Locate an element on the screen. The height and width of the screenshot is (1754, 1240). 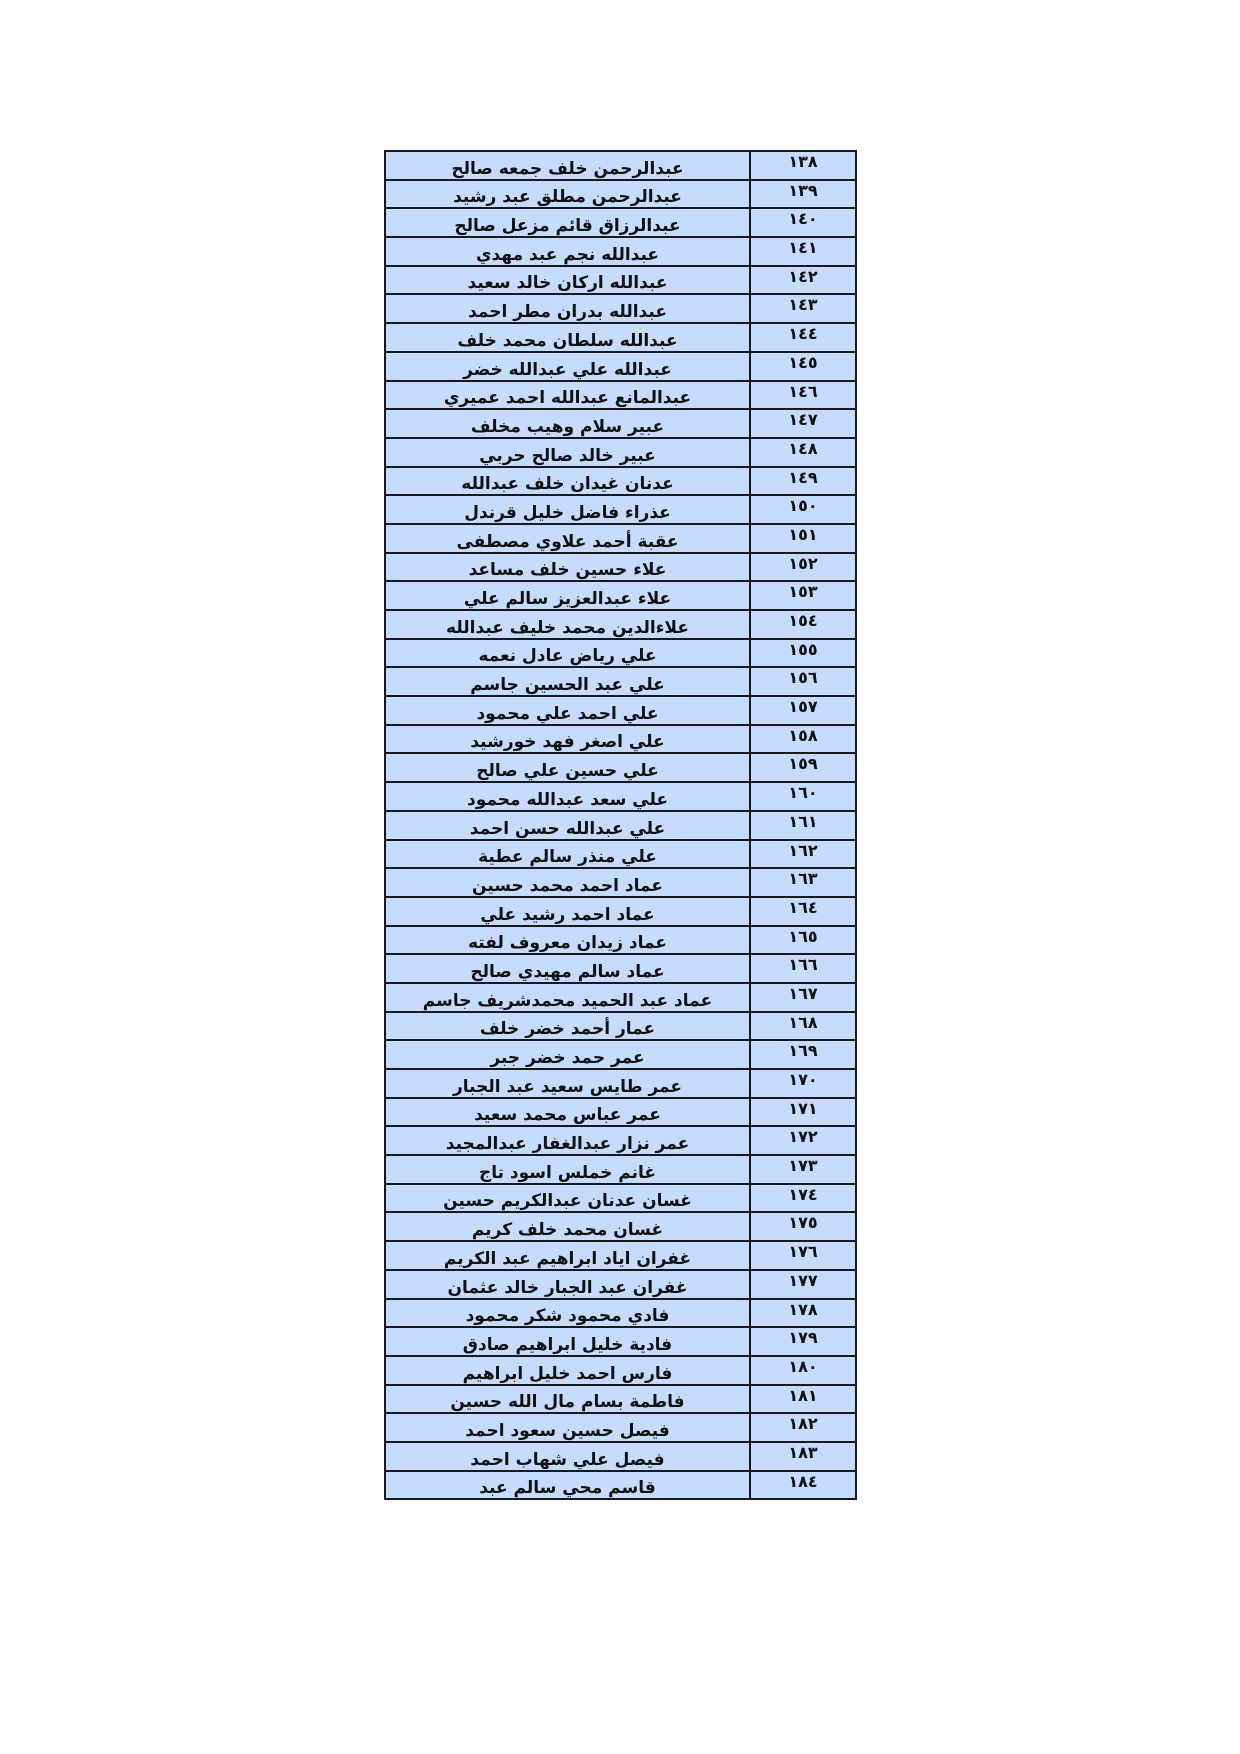
person-name: علاءالدين محمد خليف عبدالله is located at coordinates (567, 624).